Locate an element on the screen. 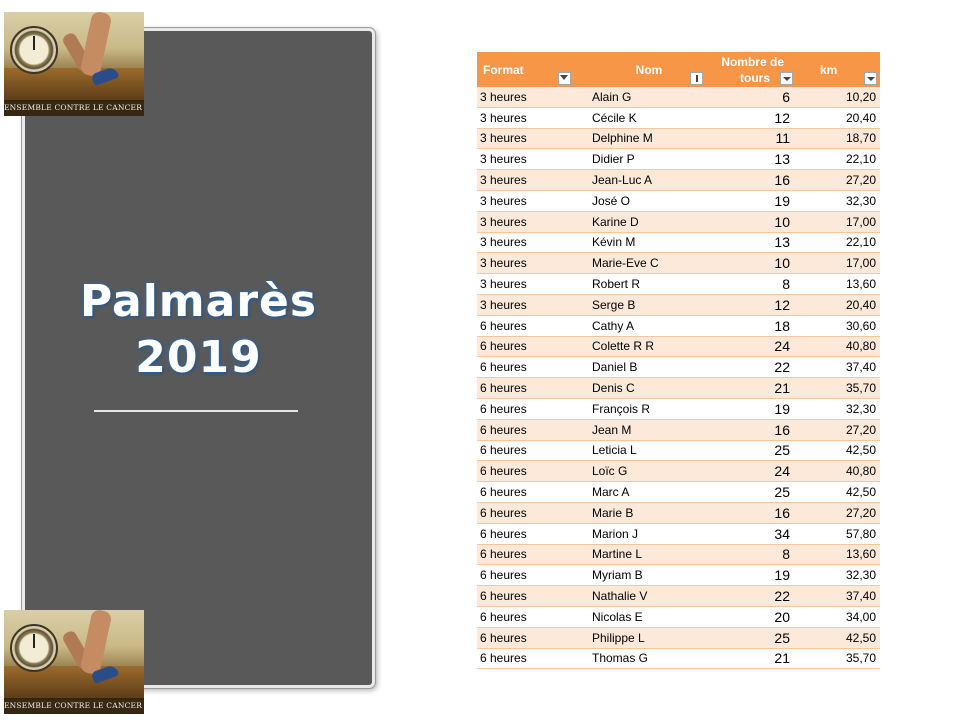 This screenshot has height=720, width=960. cell-km: 32,30 is located at coordinates (838, 575).